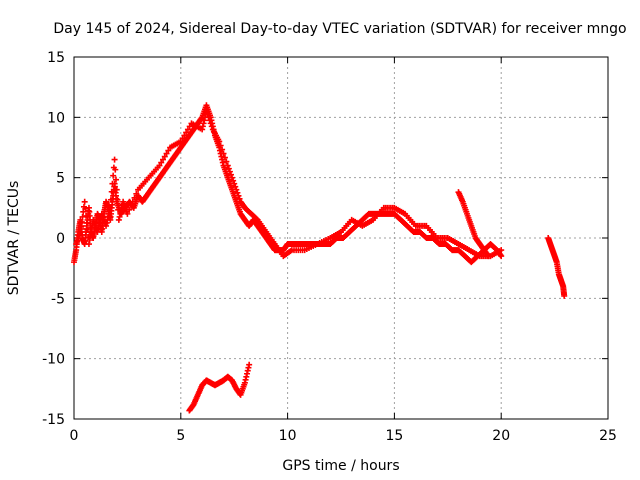  What do you see at coordinates (394, 436) in the screenshot?
I see `x-tick-label: 15` at bounding box center [394, 436].